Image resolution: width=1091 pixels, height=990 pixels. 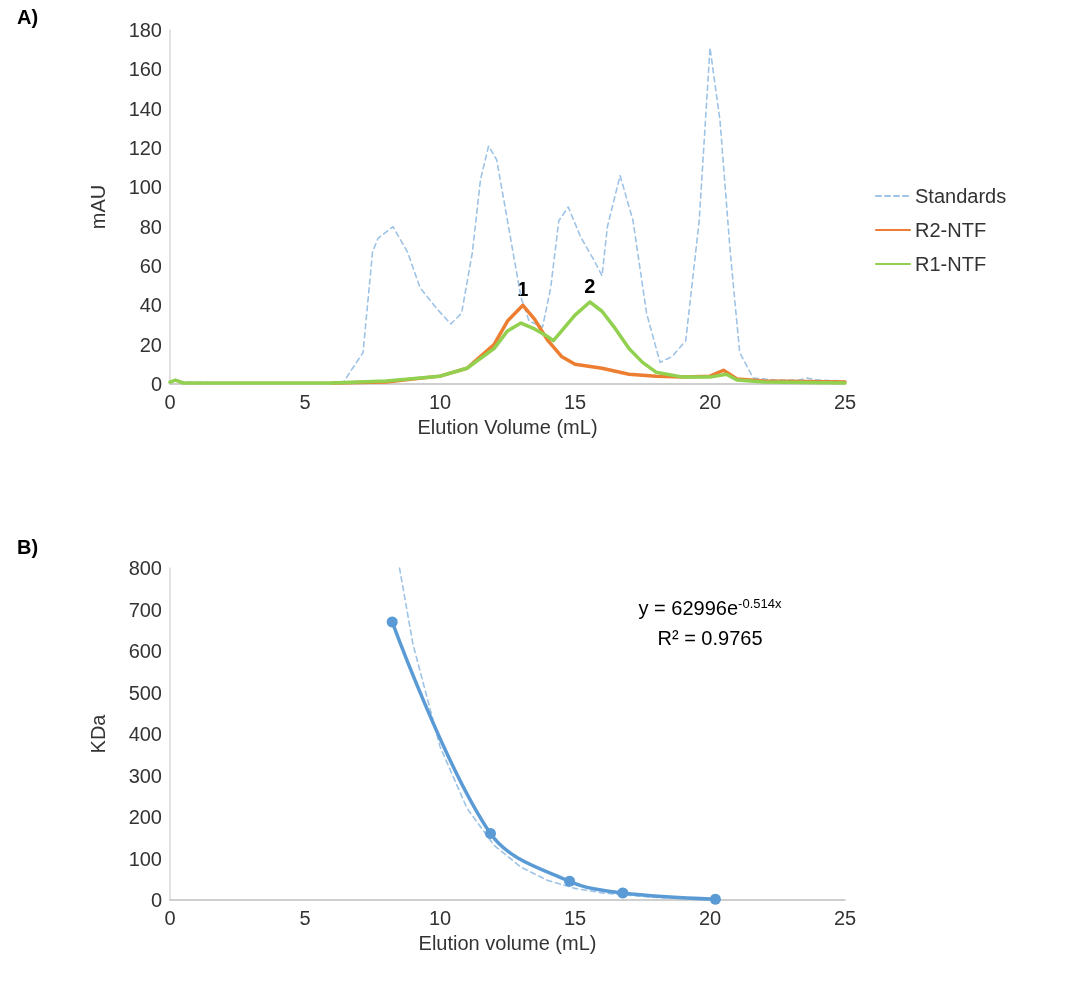 I want to click on y-tick-label: 400, so click(x=145, y=734).